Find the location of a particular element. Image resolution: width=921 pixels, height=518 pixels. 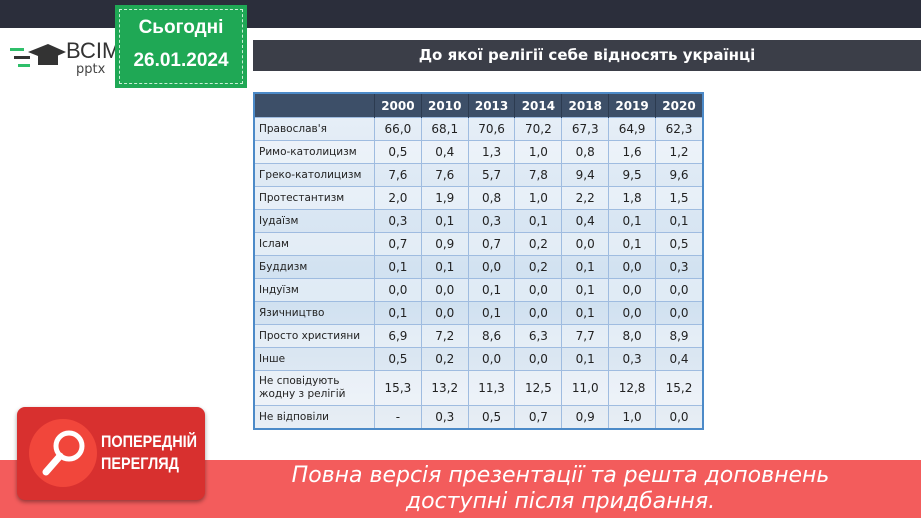

table-cell: 15,3 is located at coordinates (398, 388).